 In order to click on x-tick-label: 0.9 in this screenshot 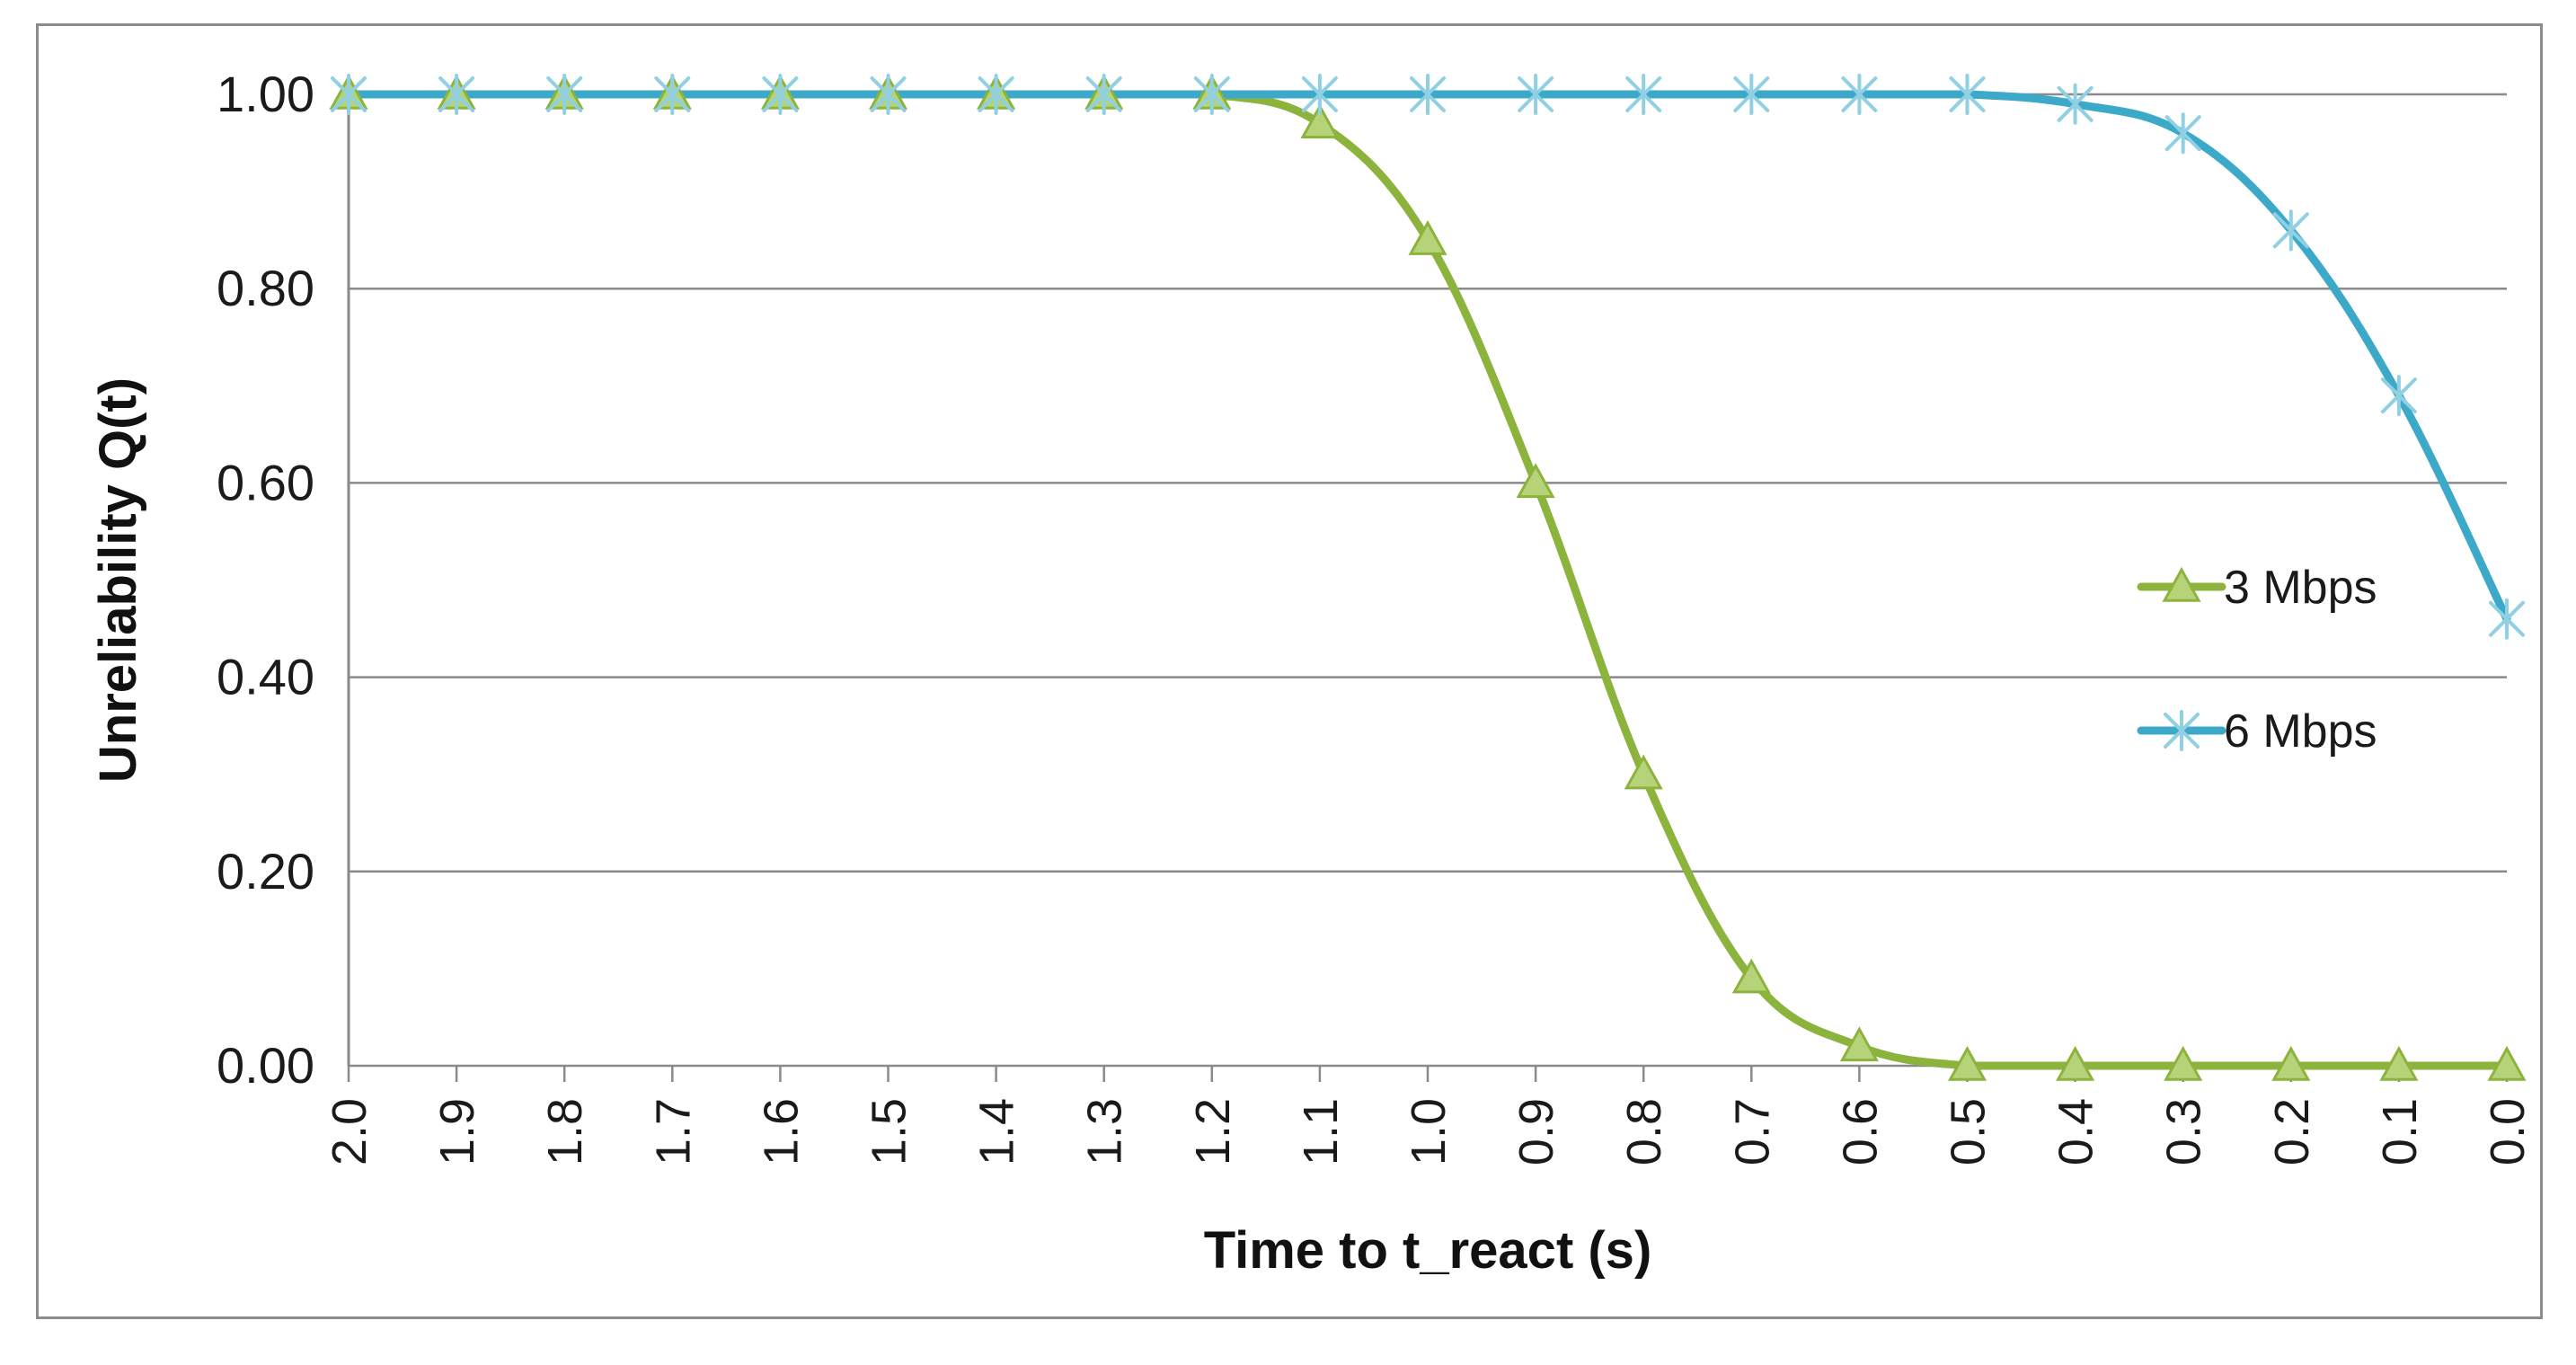, I will do `click(1536, 1132)`.